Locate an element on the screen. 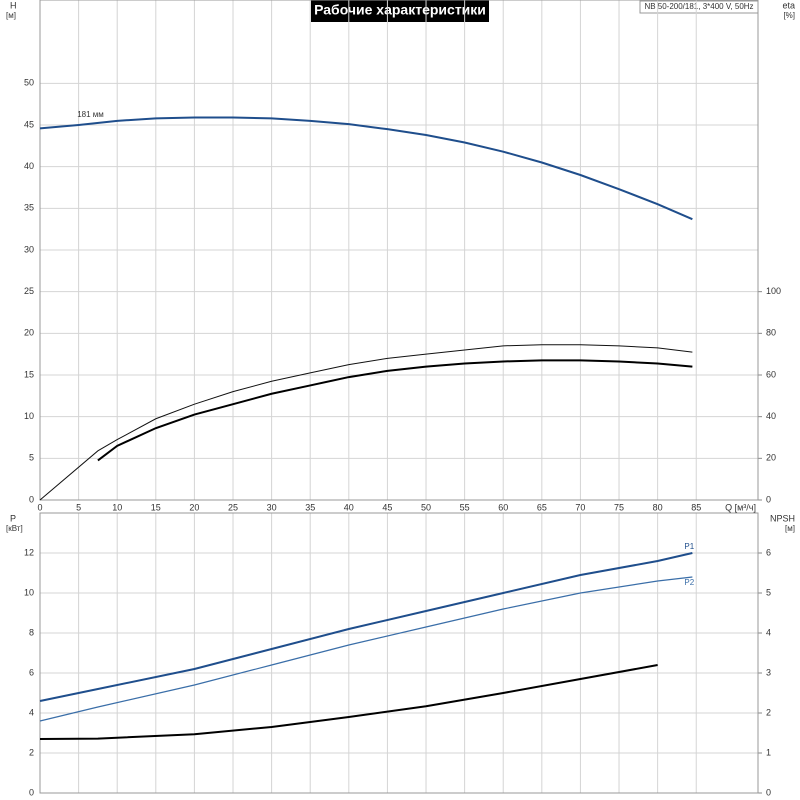  x-tick-label: 45 is located at coordinates (387, 507).